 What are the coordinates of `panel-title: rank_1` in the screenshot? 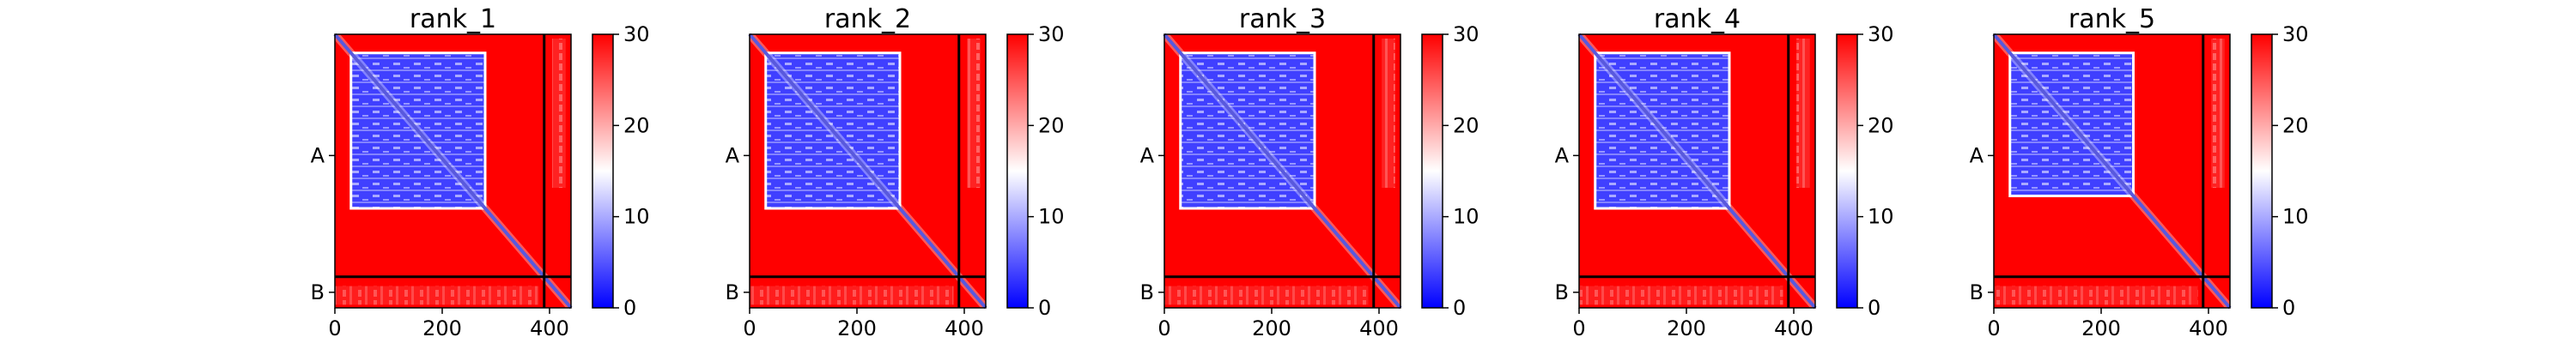 It's located at (453, 19).